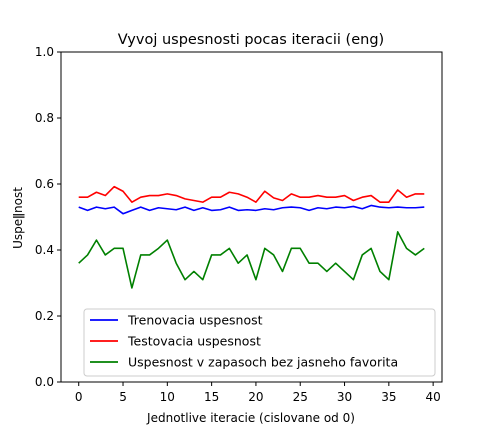 The height and width of the screenshot is (430, 491). I want to click on y-tick-label: 0.2, so click(44, 316).